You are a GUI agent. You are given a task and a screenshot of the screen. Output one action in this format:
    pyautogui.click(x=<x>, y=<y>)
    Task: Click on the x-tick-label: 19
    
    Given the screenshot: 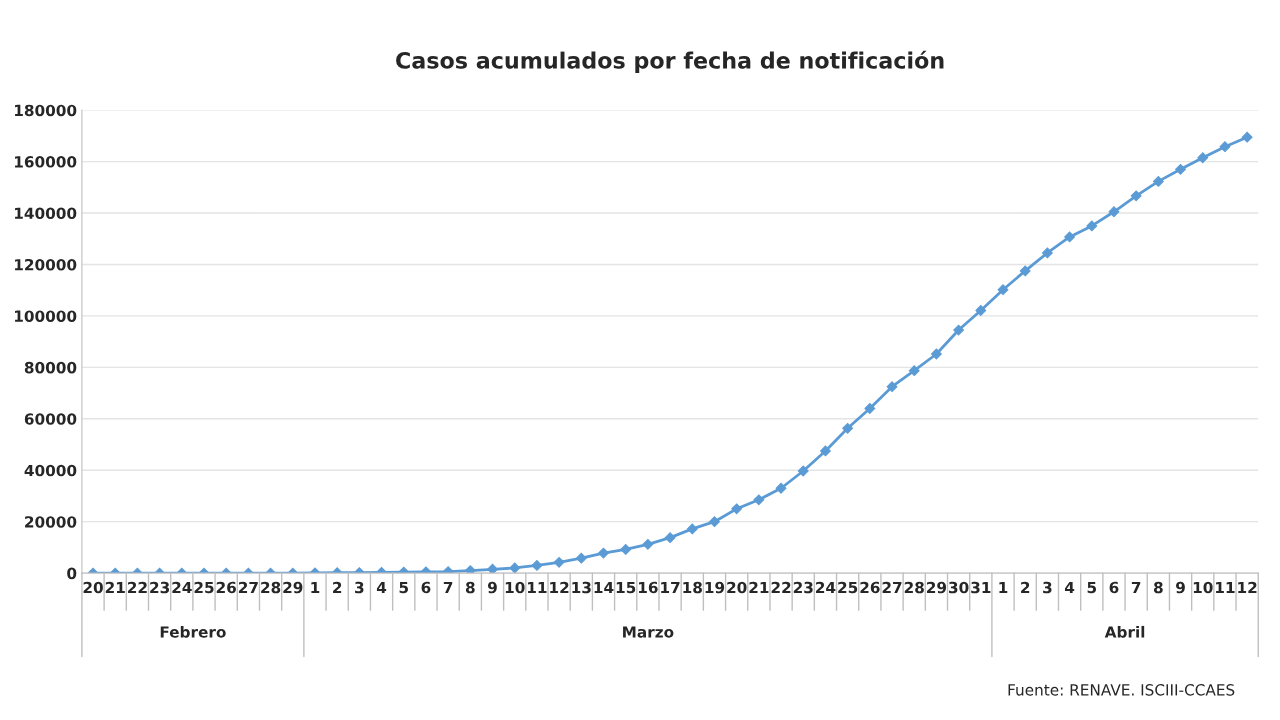 What is the action you would take?
    pyautogui.click(x=715, y=587)
    